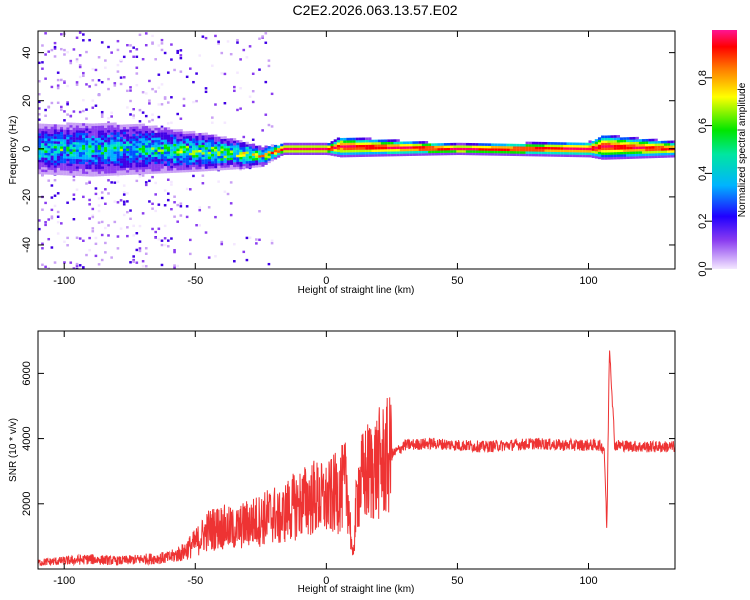 This screenshot has height=600, width=750. Describe the element at coordinates (724, 149) in the screenshot. I see `colorbar` at that location.